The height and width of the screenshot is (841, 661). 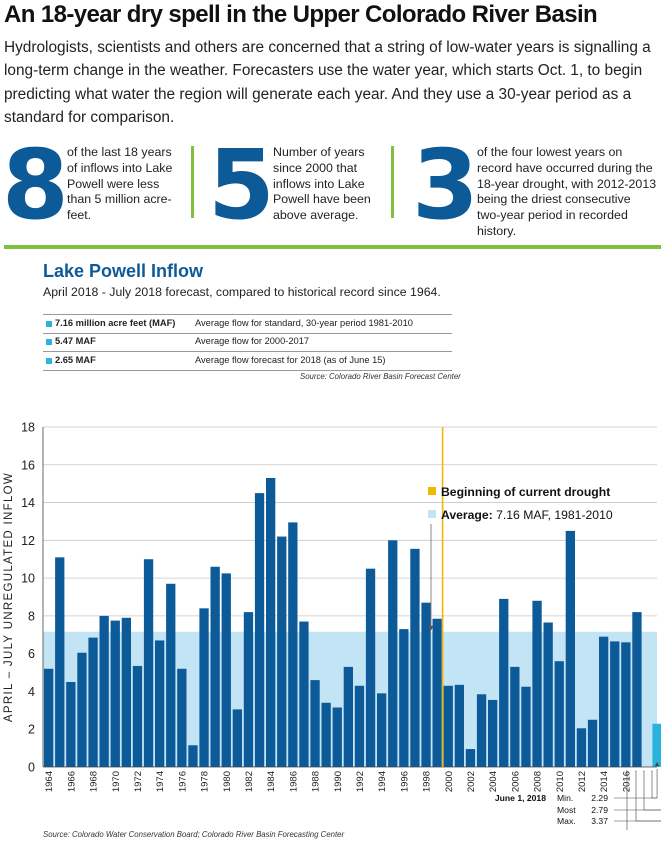 What do you see at coordinates (31, 768) in the screenshot?
I see `y-tick-label: 0` at bounding box center [31, 768].